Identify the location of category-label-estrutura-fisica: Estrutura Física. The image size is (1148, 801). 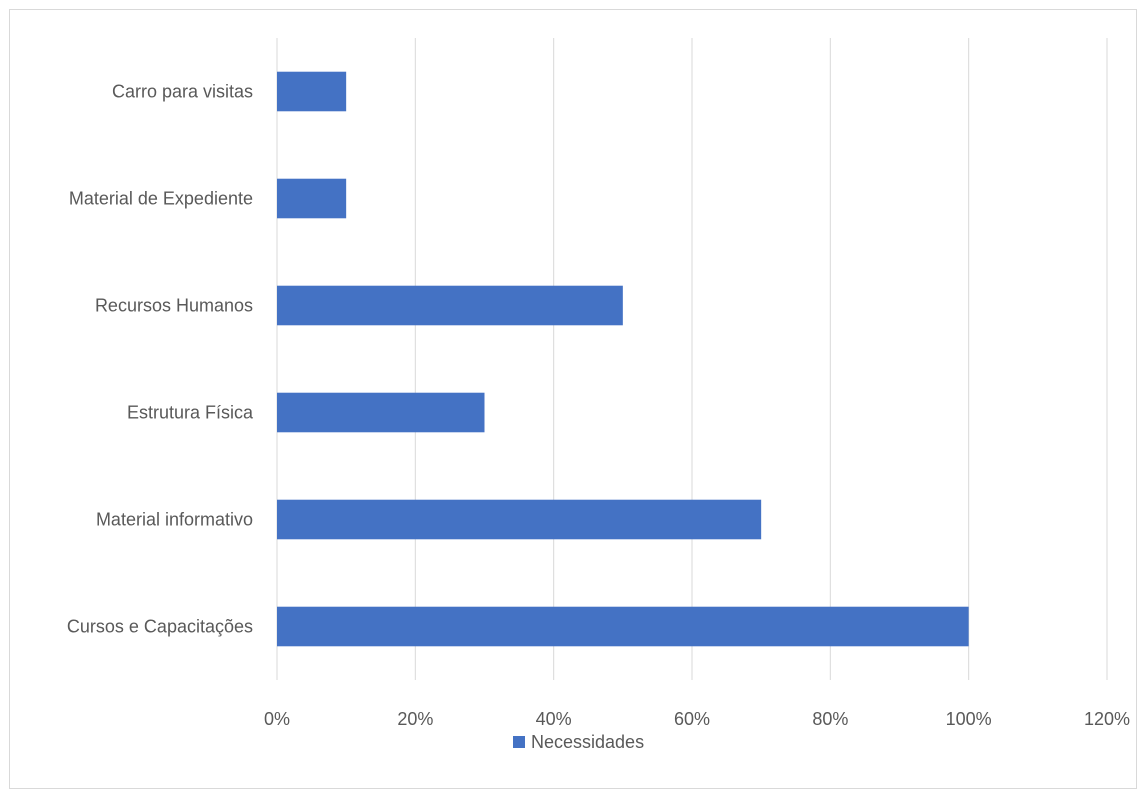
(190, 413).